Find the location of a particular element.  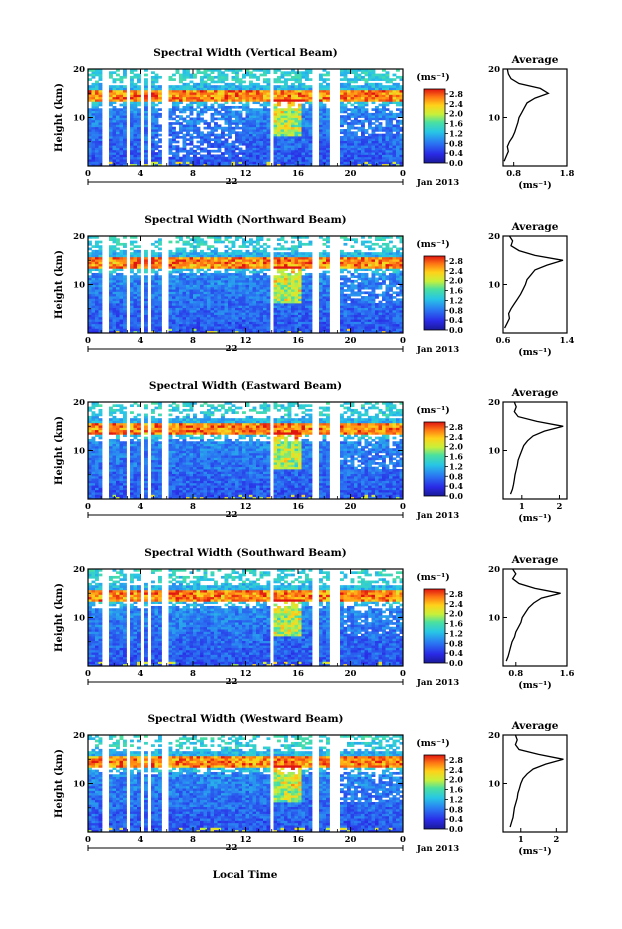

average-frame is located at coordinates (535, 284).